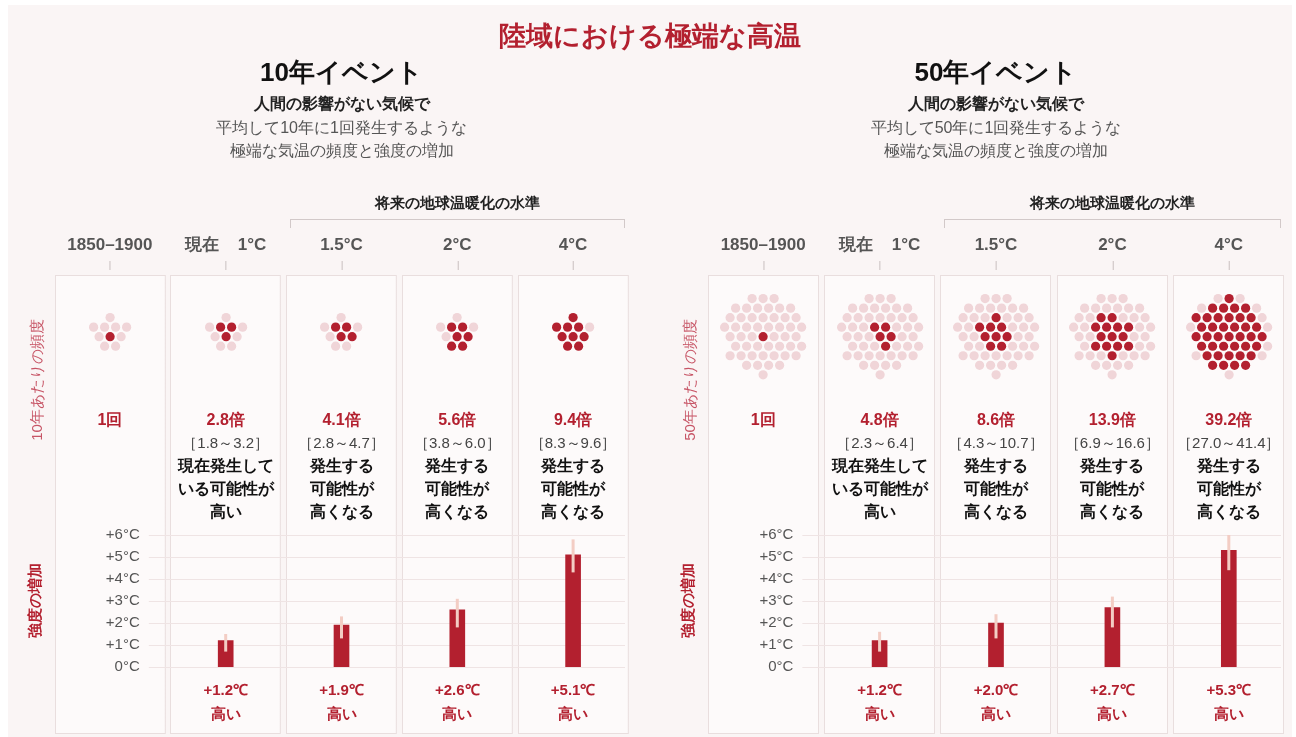 This screenshot has width=1296, height=737. What do you see at coordinates (341, 127) in the screenshot?
I see `text: 人間の影響がない気候で平均して10年に1回発生するような極端な気温の頻度と強度の増加` at bounding box center [341, 127].